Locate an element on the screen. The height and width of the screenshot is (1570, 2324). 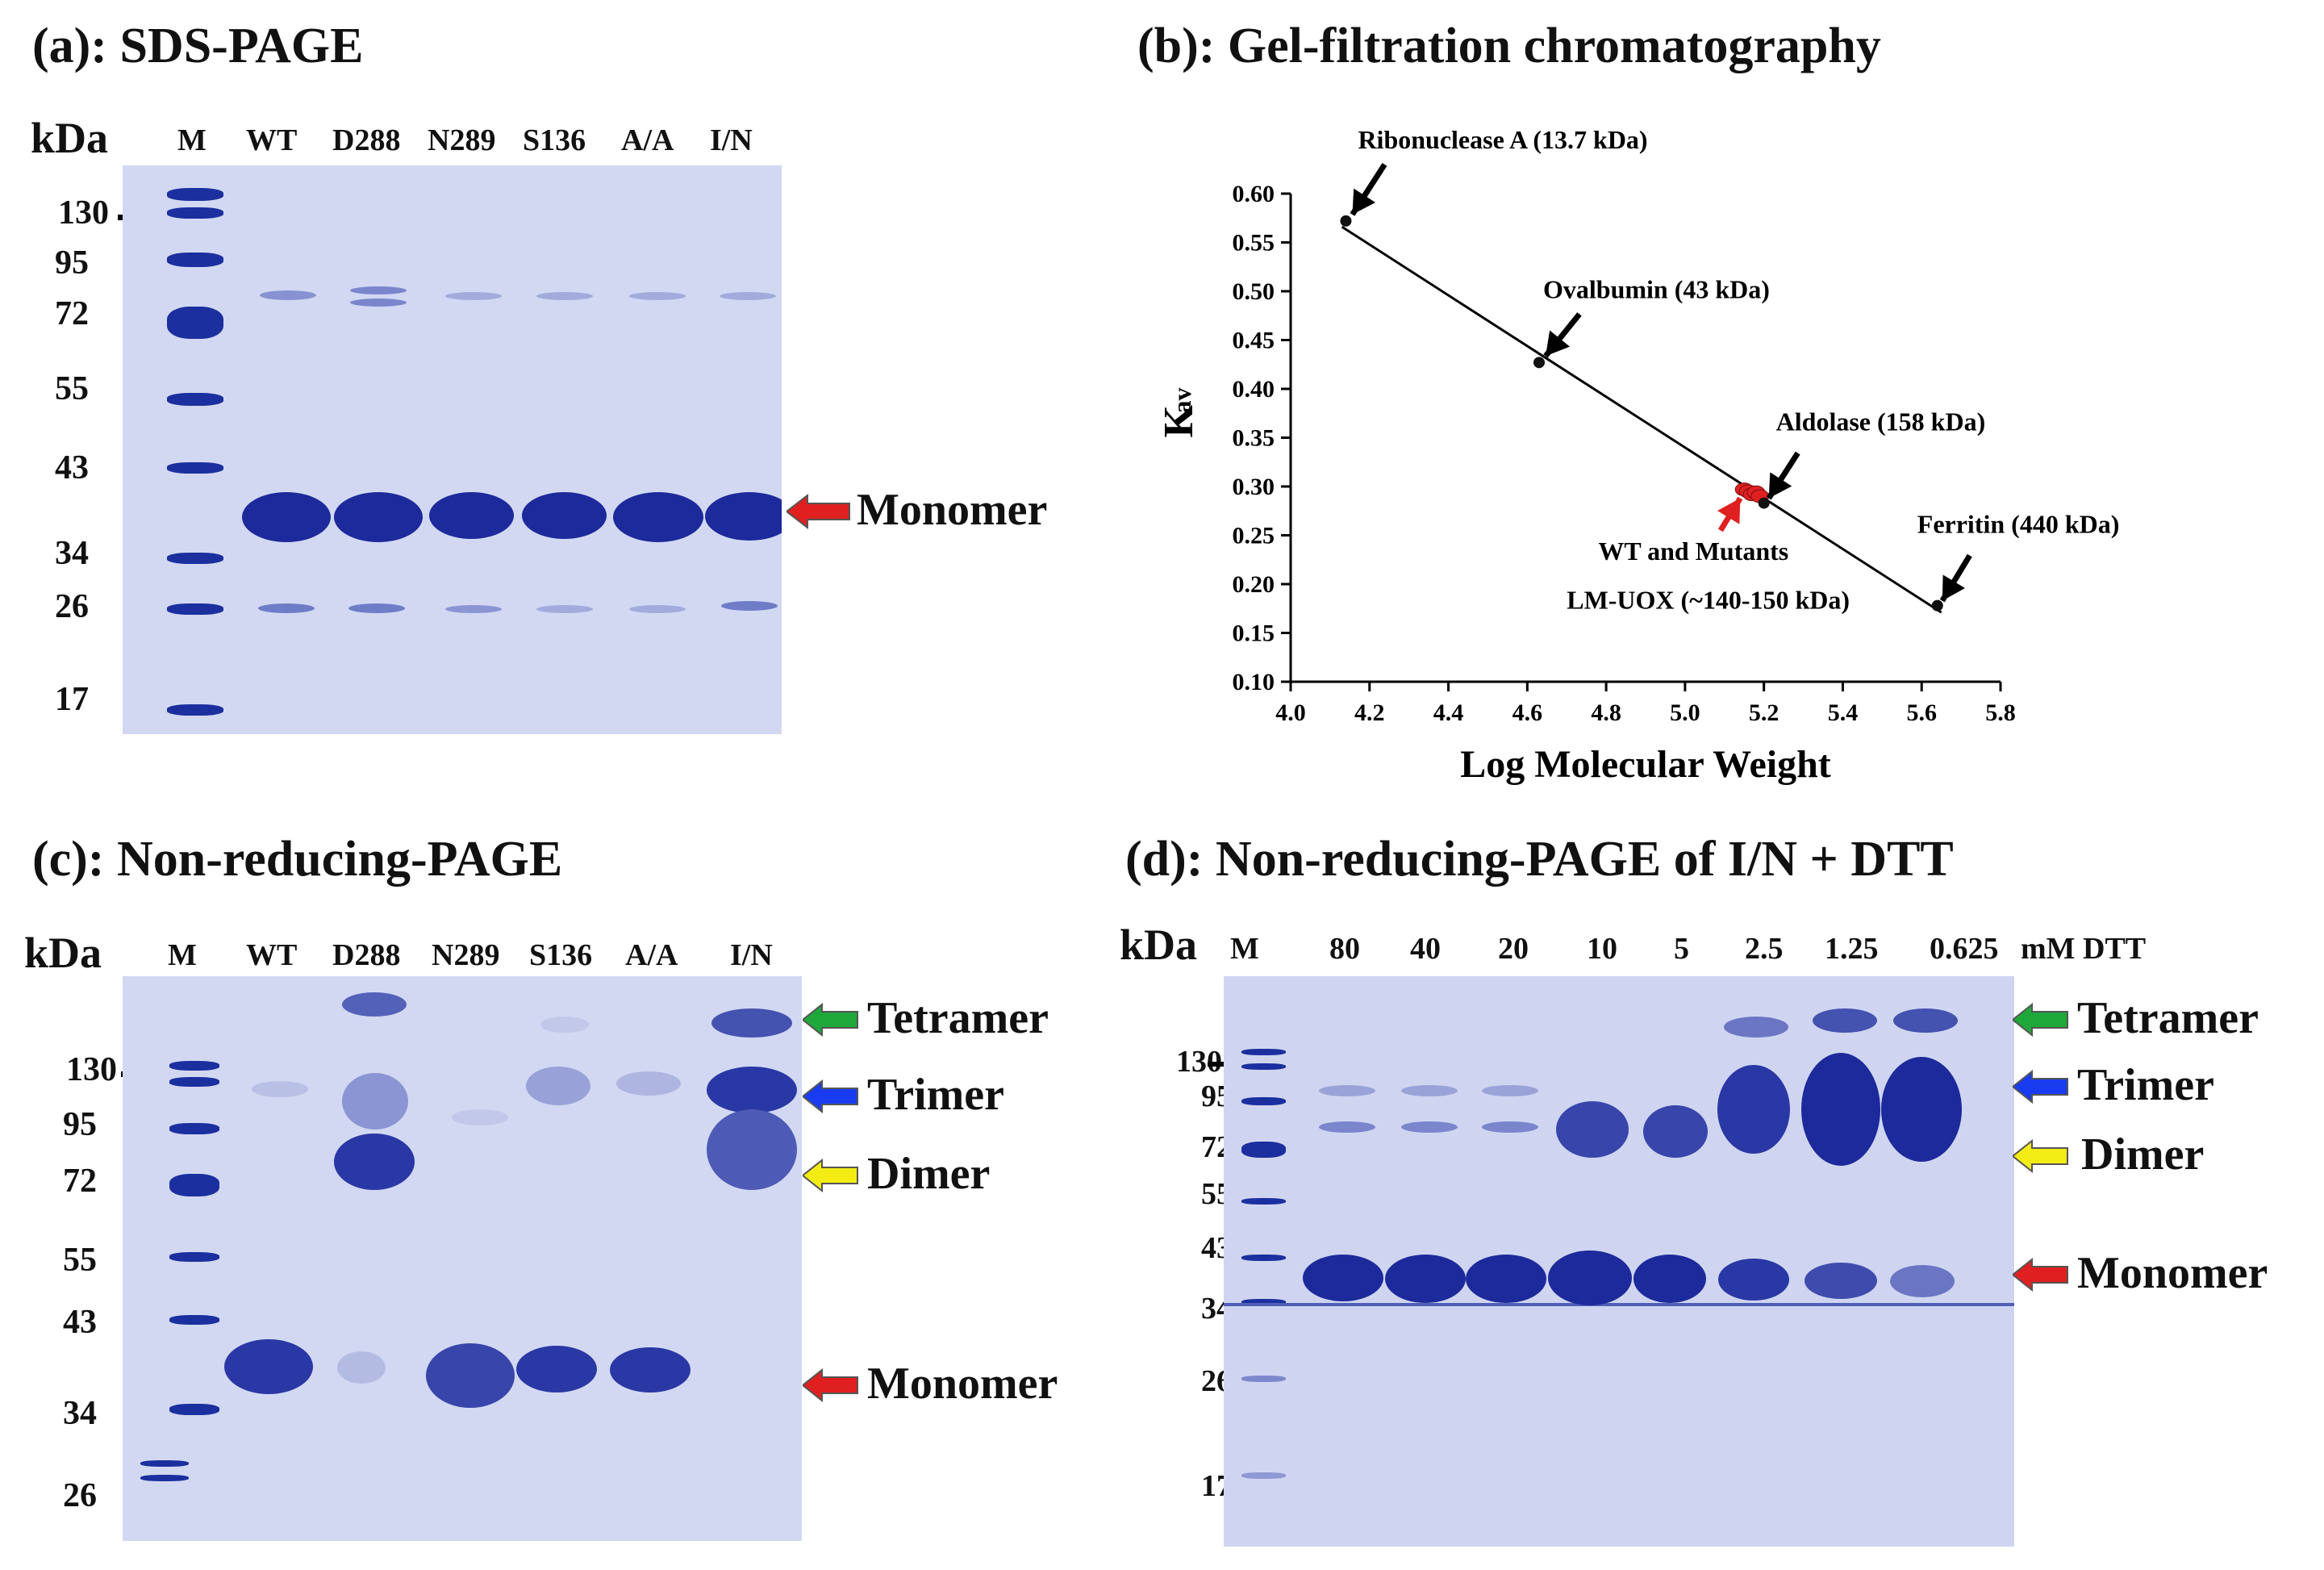
annotation-ribonuclease: Ribonuclease A (13.7 kDa) is located at coordinates (1502, 139).